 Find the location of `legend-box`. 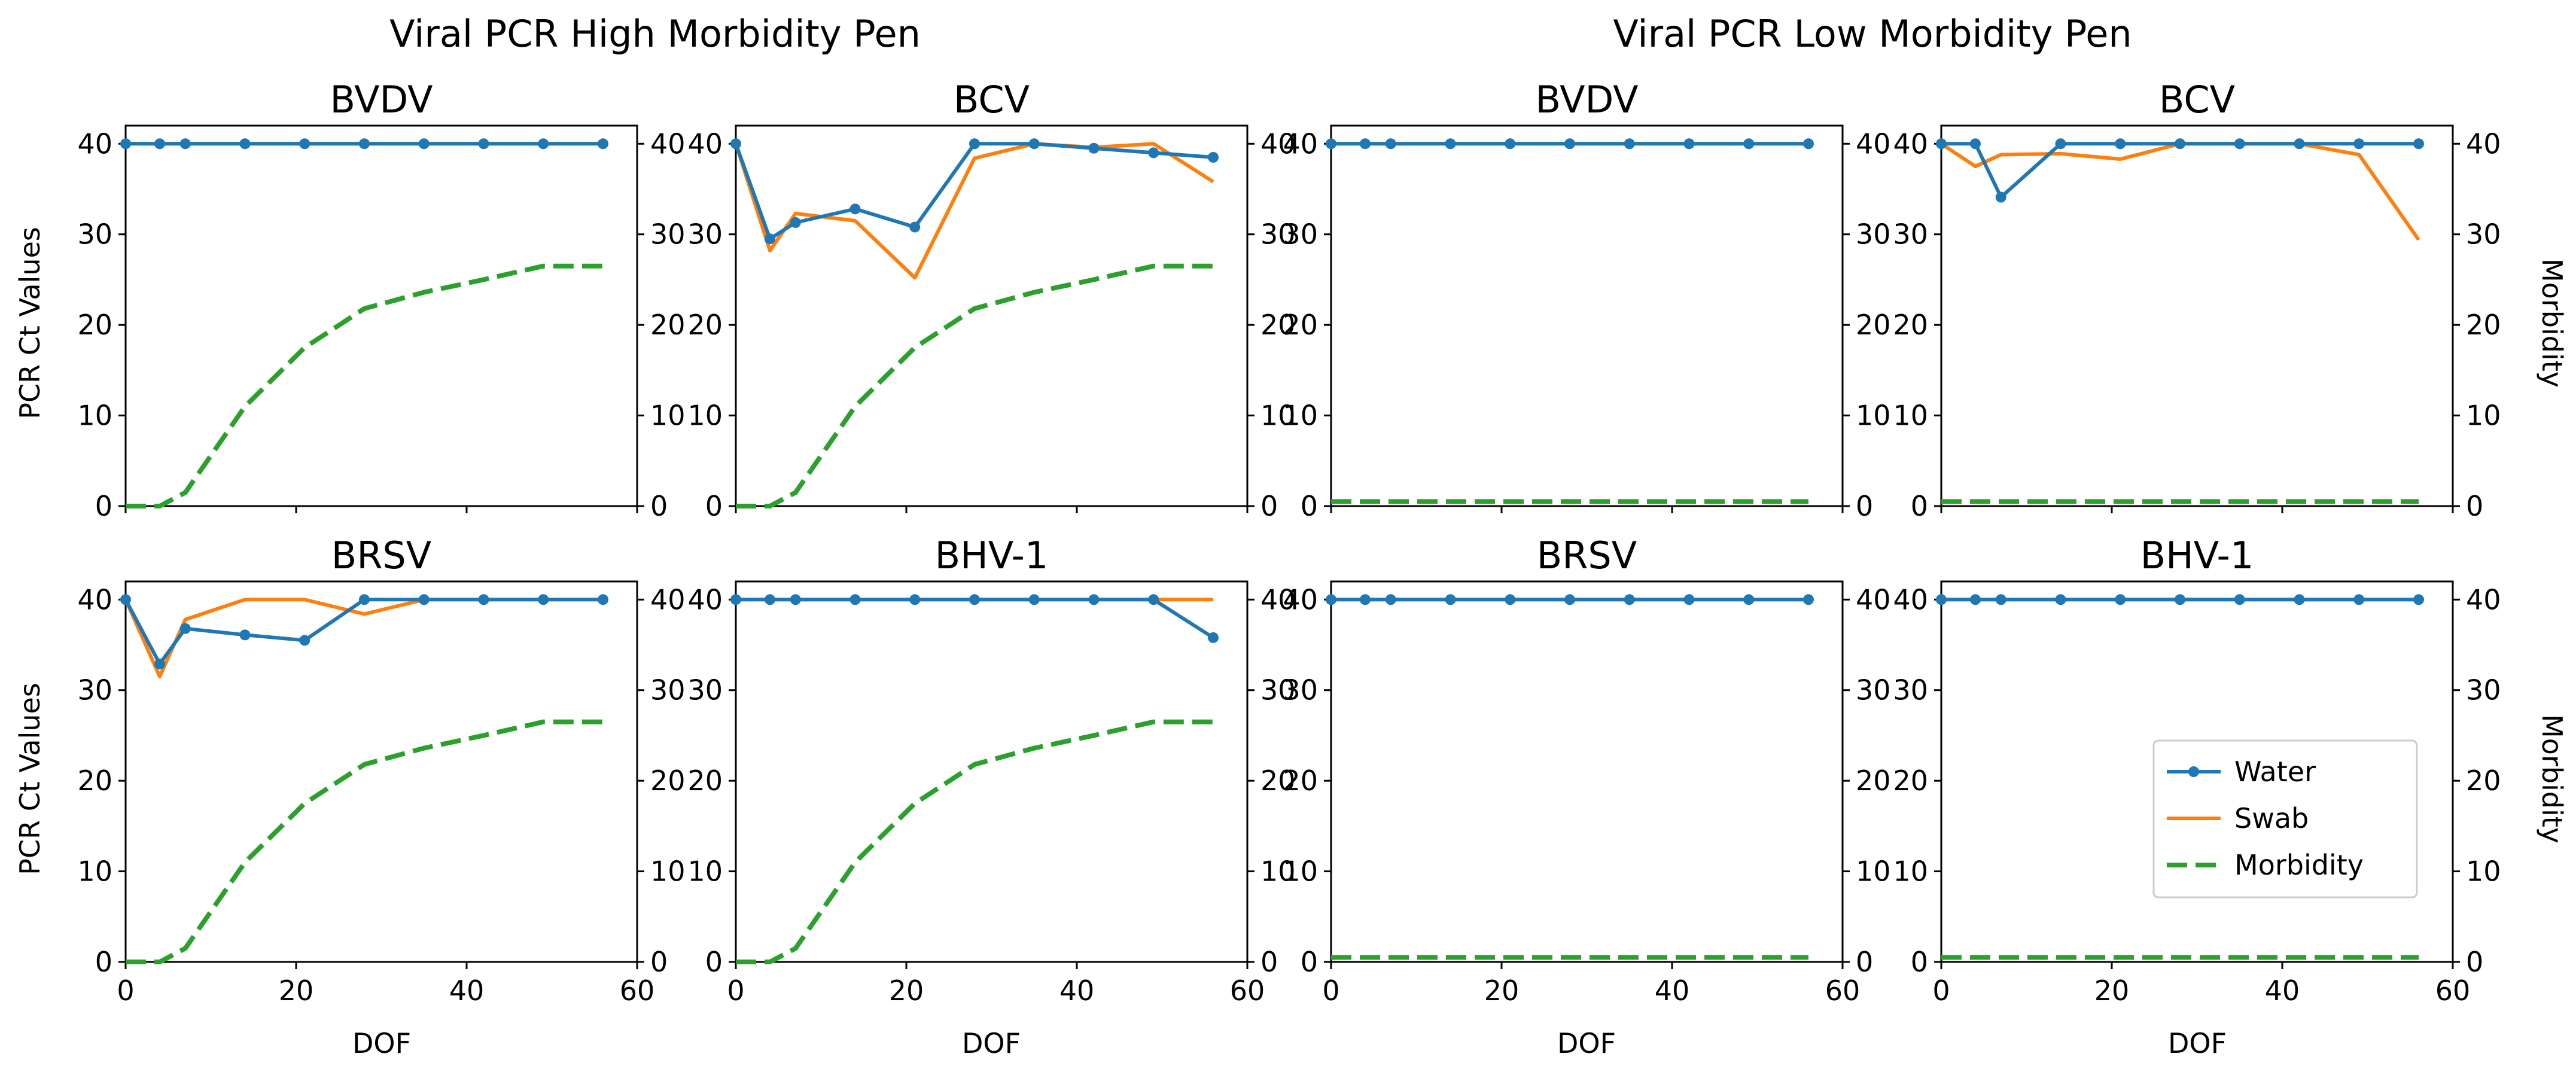

legend-box is located at coordinates (2285, 819).